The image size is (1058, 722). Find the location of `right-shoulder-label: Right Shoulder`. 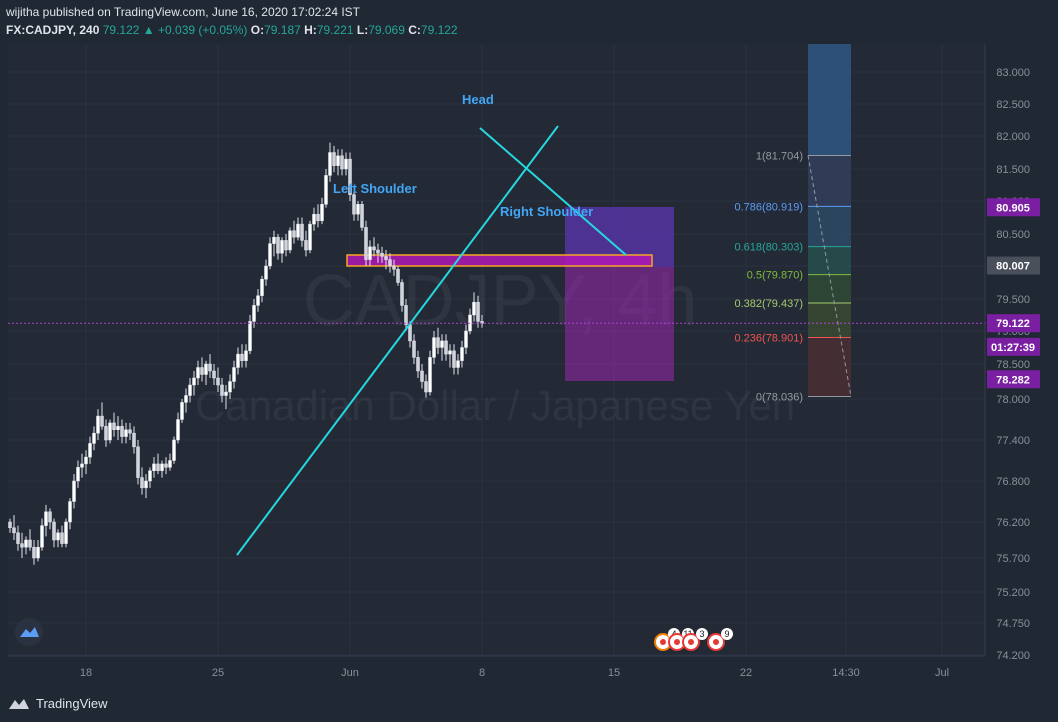

right-shoulder-label: Right Shoulder is located at coordinates (546, 211).